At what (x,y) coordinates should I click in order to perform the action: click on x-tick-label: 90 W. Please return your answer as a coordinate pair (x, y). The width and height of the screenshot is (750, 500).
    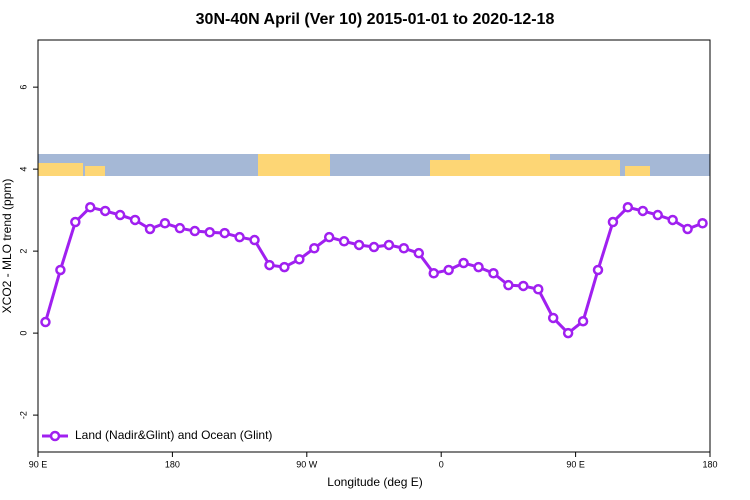
    Looking at the image, I should click on (307, 464).